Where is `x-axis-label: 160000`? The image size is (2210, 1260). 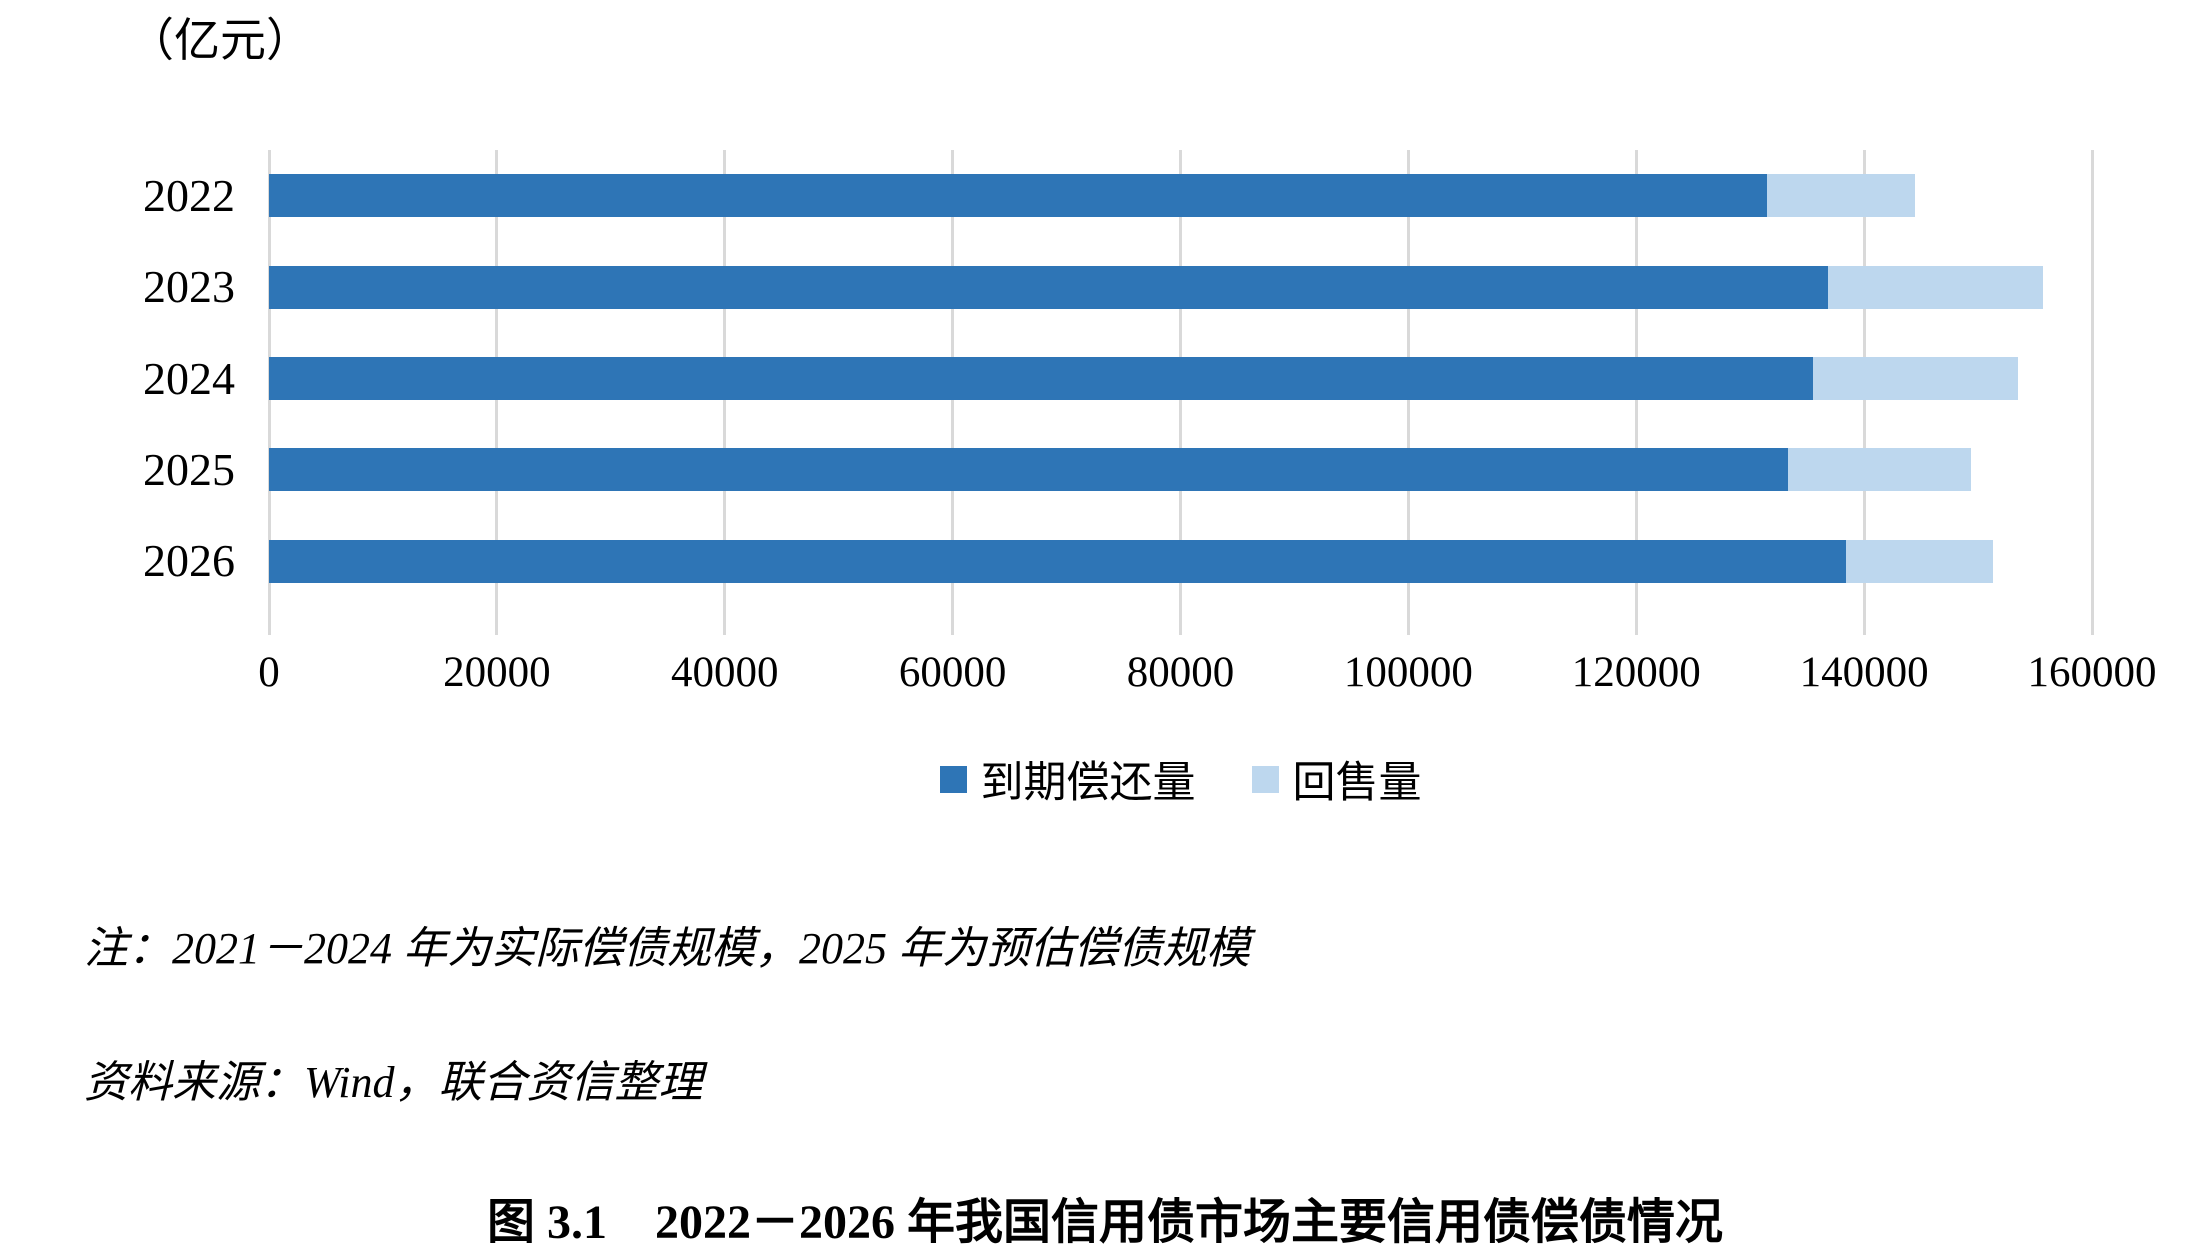 x-axis-label: 160000 is located at coordinates (2092, 672).